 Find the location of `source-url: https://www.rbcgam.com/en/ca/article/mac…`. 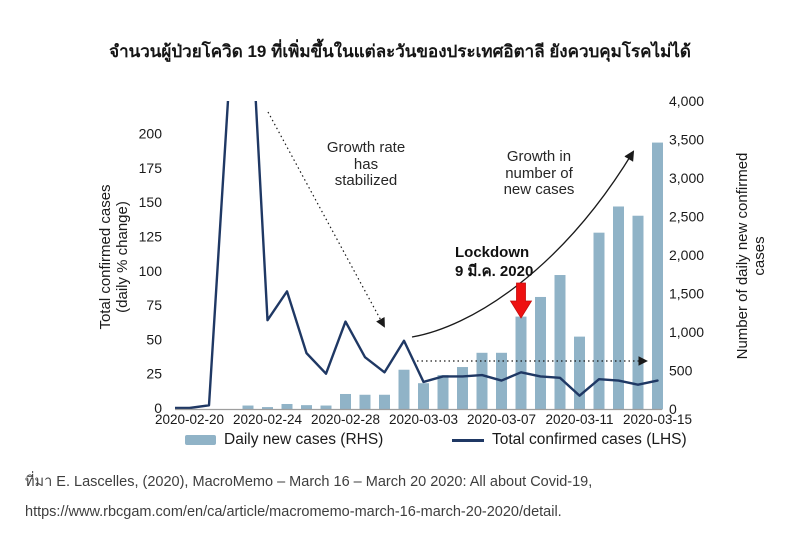

source-url: https://www.rbcgam.com/en/ca/article/mac… is located at coordinates (293, 512).